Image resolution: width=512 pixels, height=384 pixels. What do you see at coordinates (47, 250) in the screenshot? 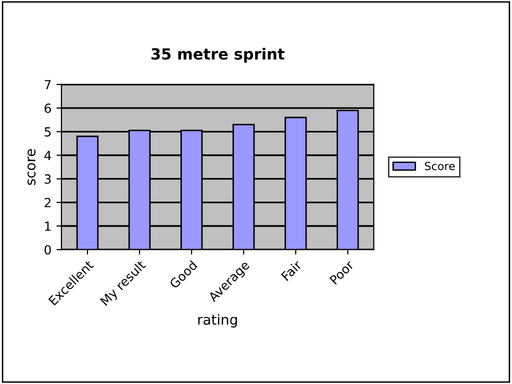
I see `y-tick-label: 0` at bounding box center [47, 250].